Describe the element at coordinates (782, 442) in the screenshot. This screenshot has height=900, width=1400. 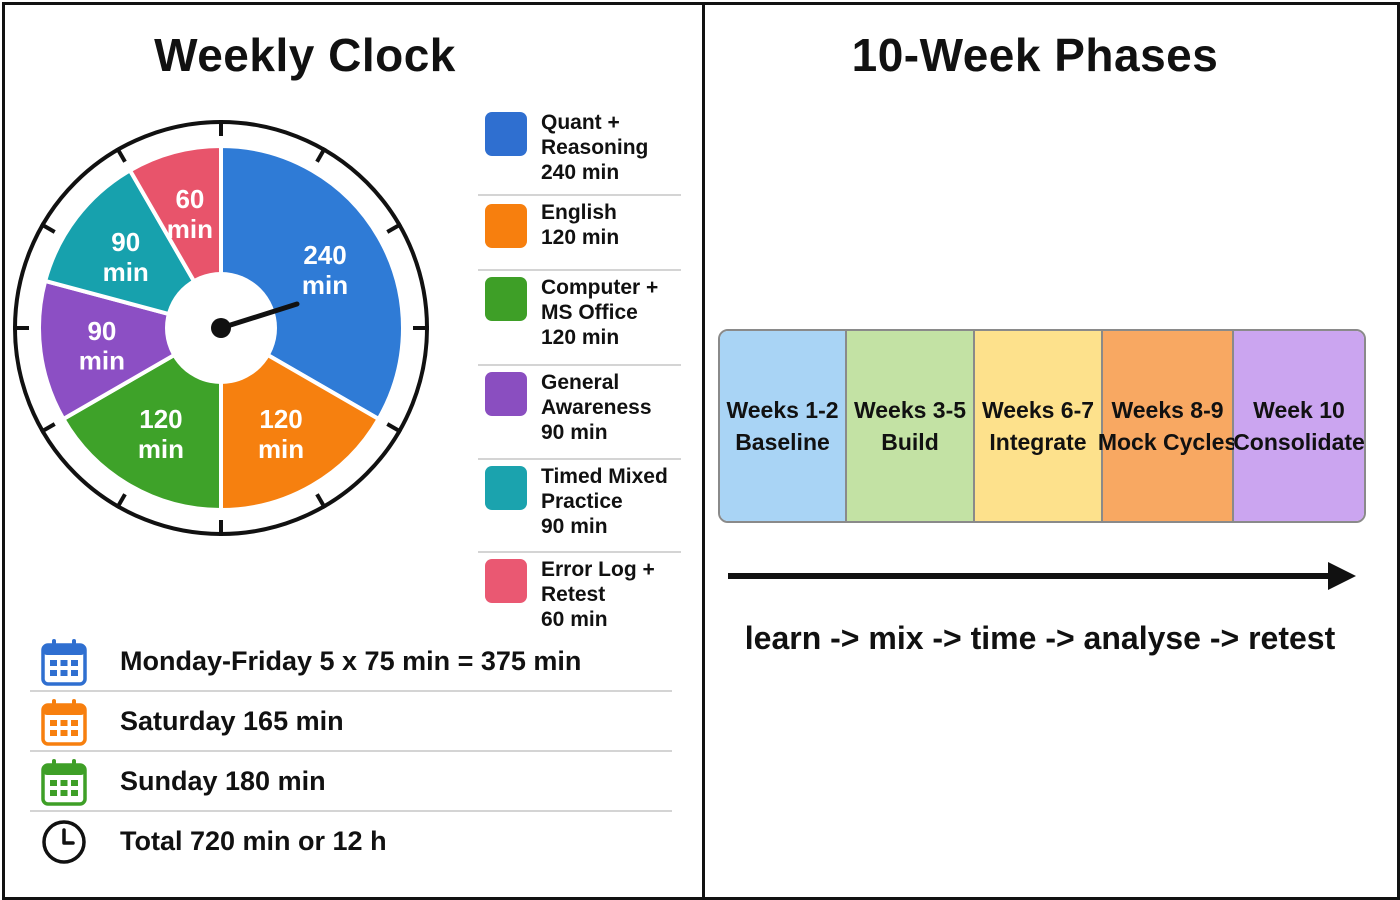
I see `phase-name: Baseline` at that location.